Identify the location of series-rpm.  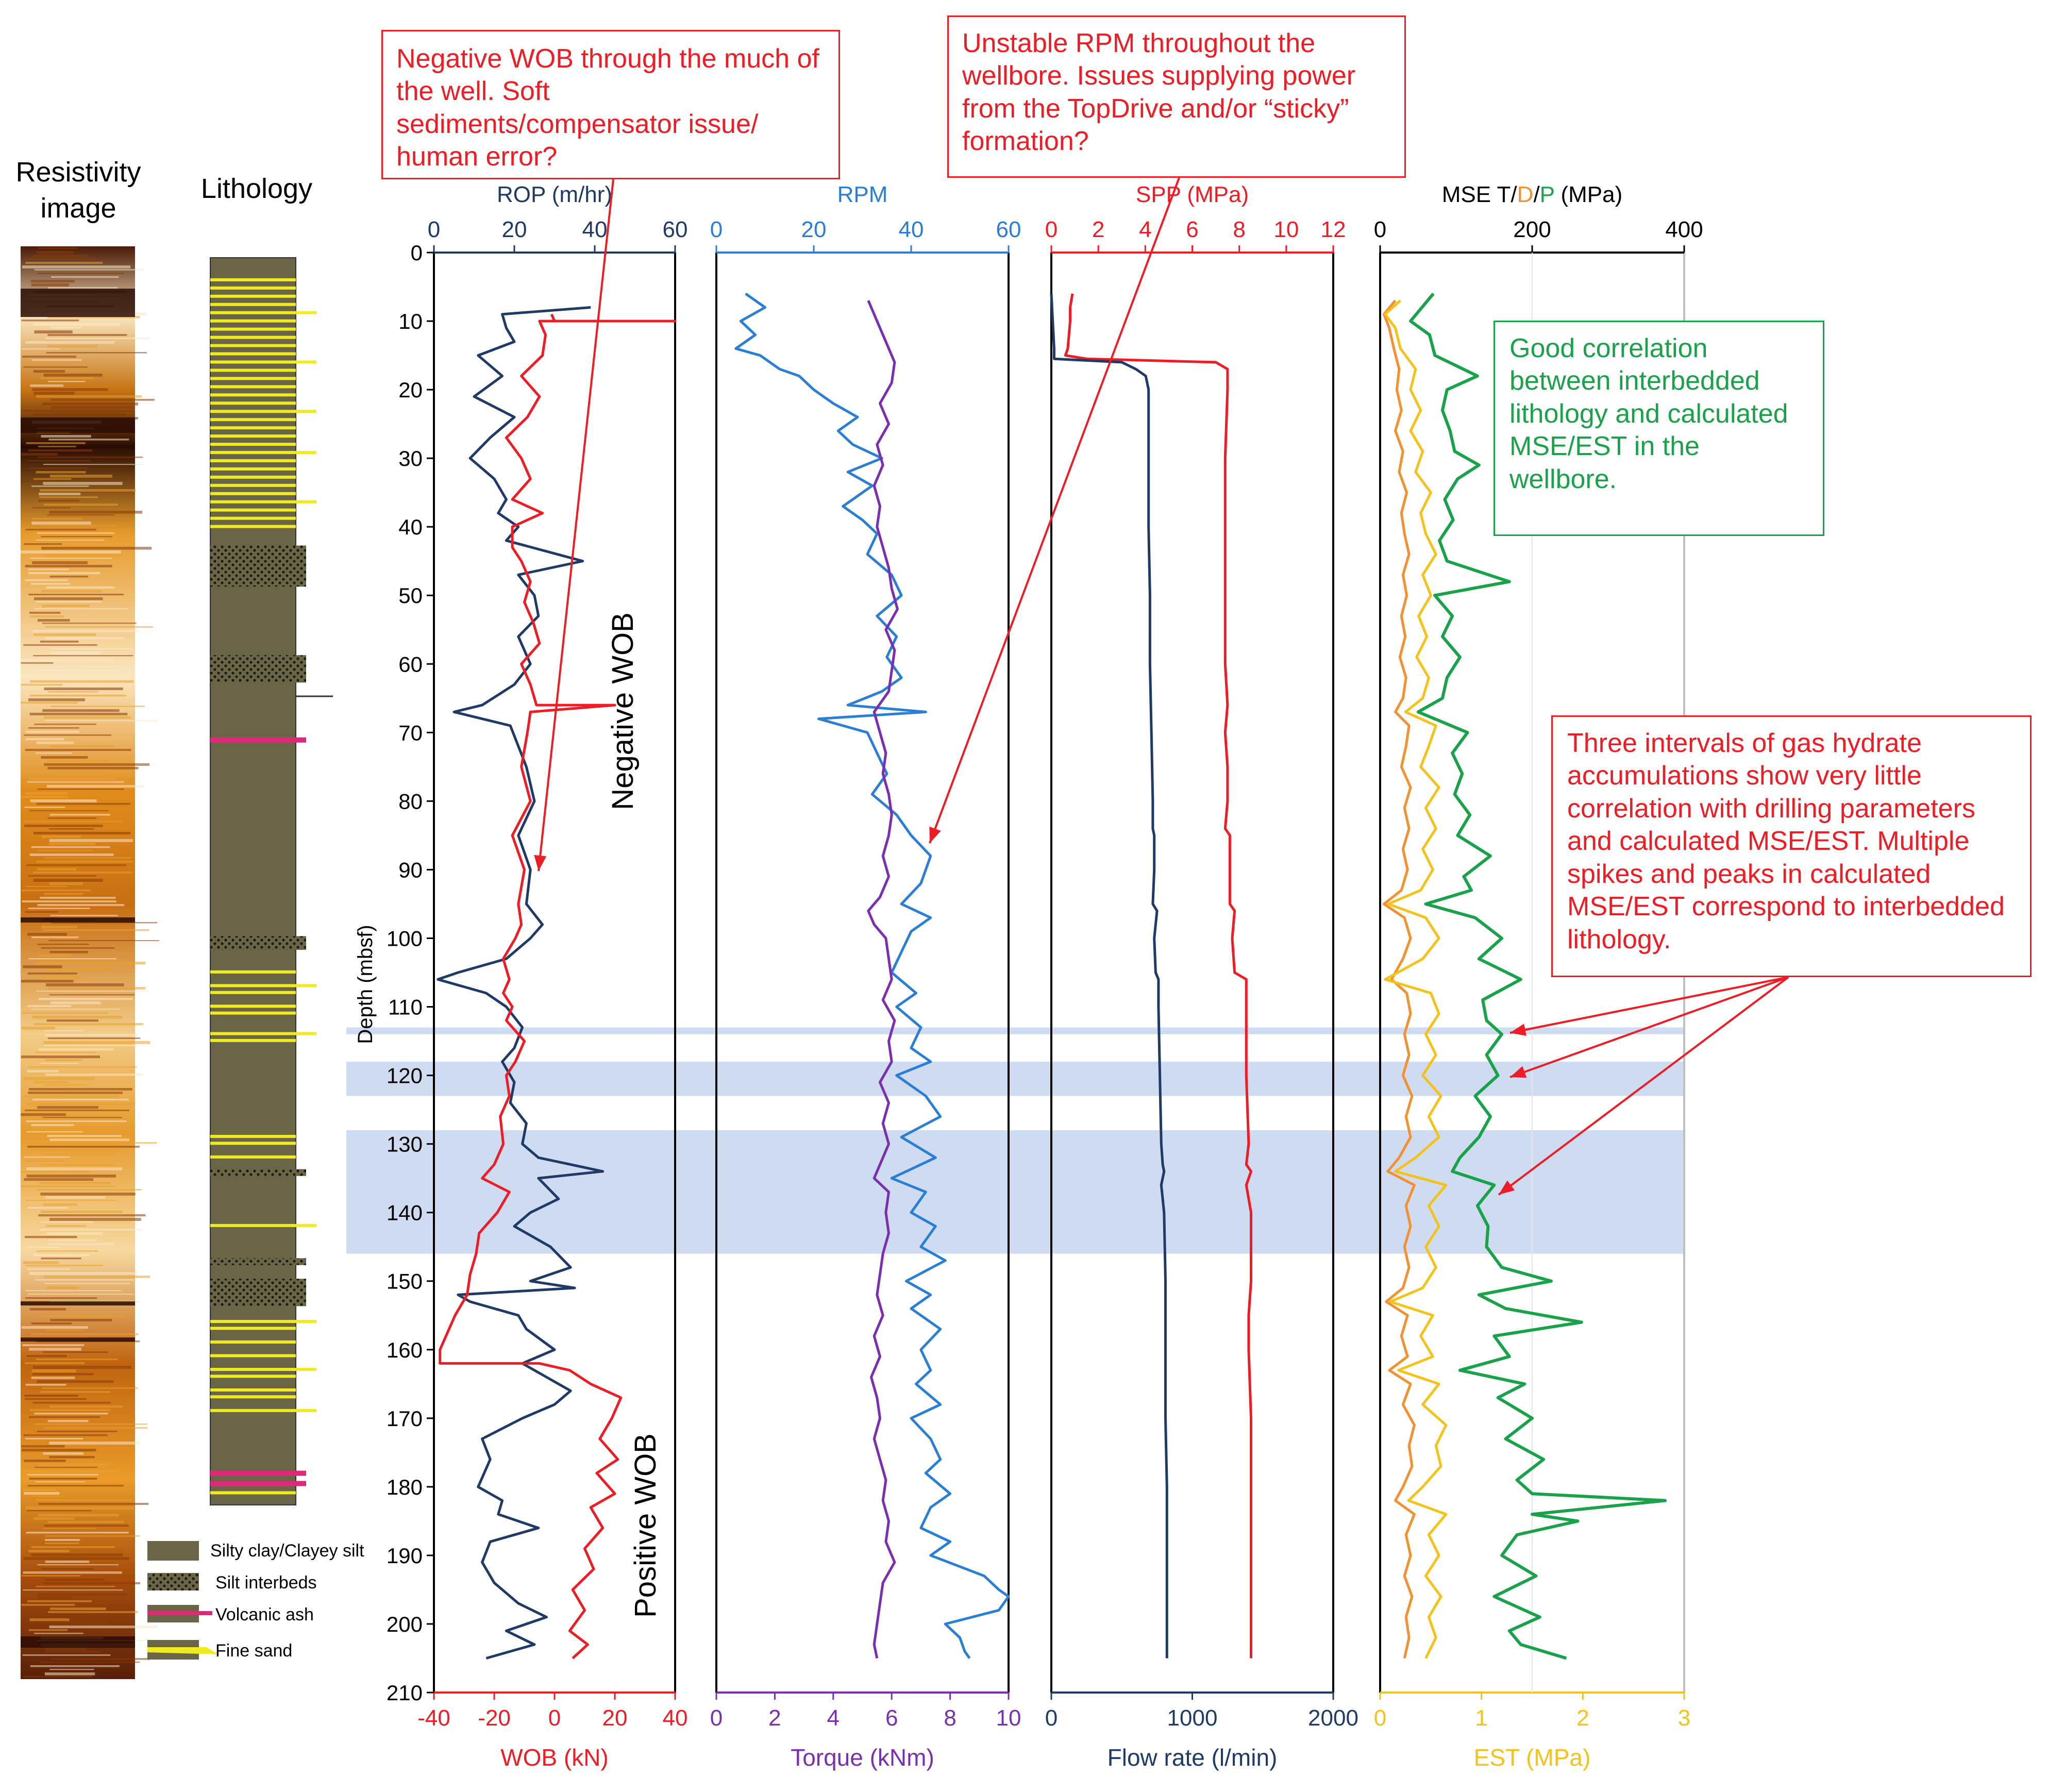
(872, 975).